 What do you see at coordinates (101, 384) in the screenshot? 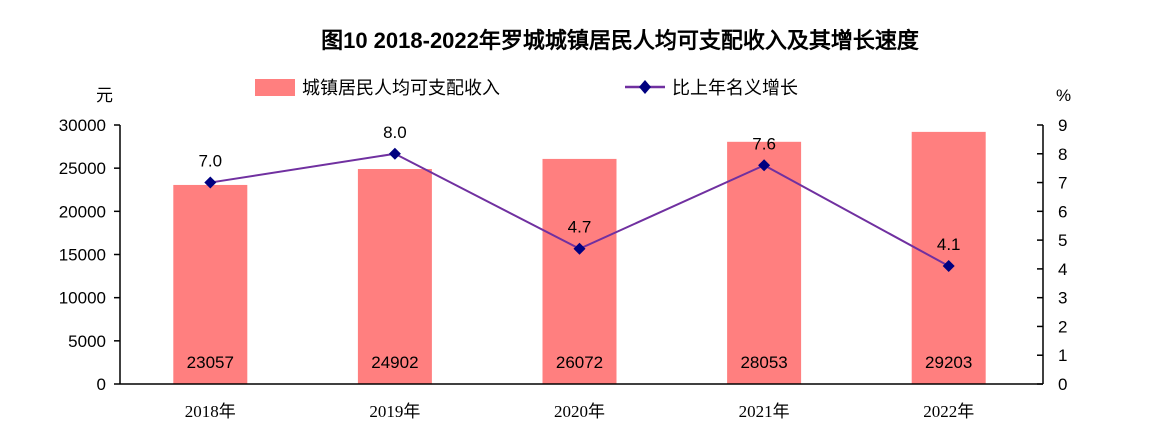
I see `y-tick-label: 0` at bounding box center [101, 384].